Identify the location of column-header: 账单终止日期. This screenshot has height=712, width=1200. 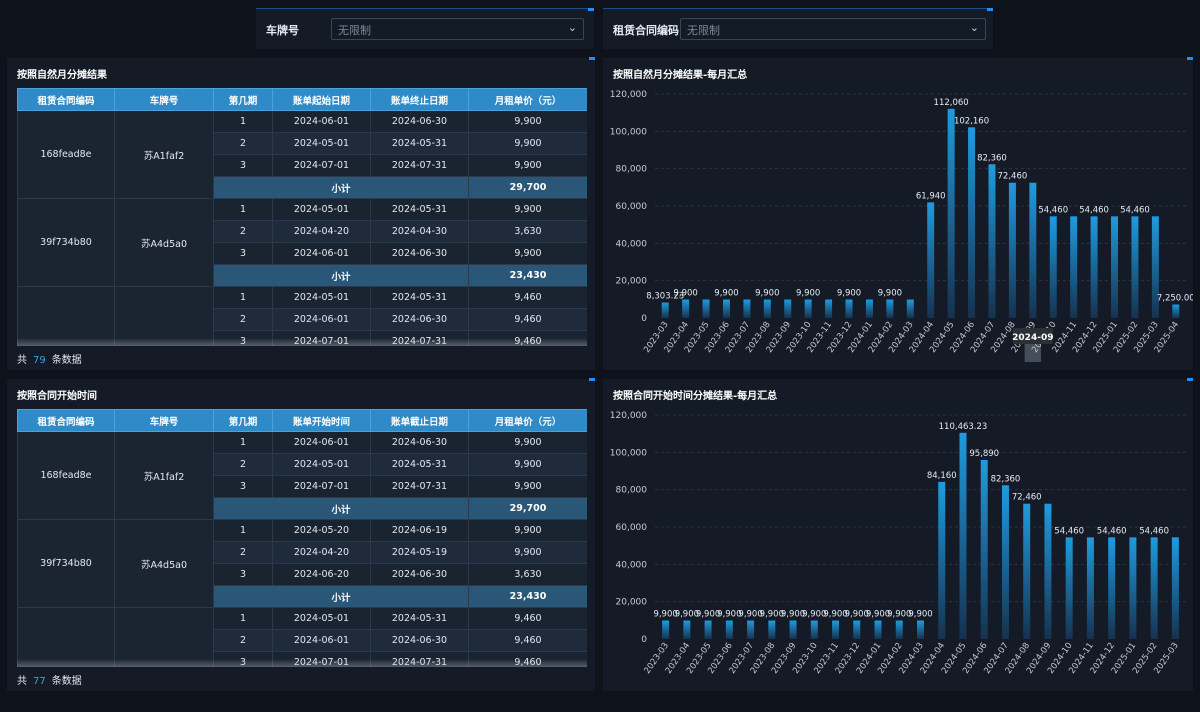
(419, 99).